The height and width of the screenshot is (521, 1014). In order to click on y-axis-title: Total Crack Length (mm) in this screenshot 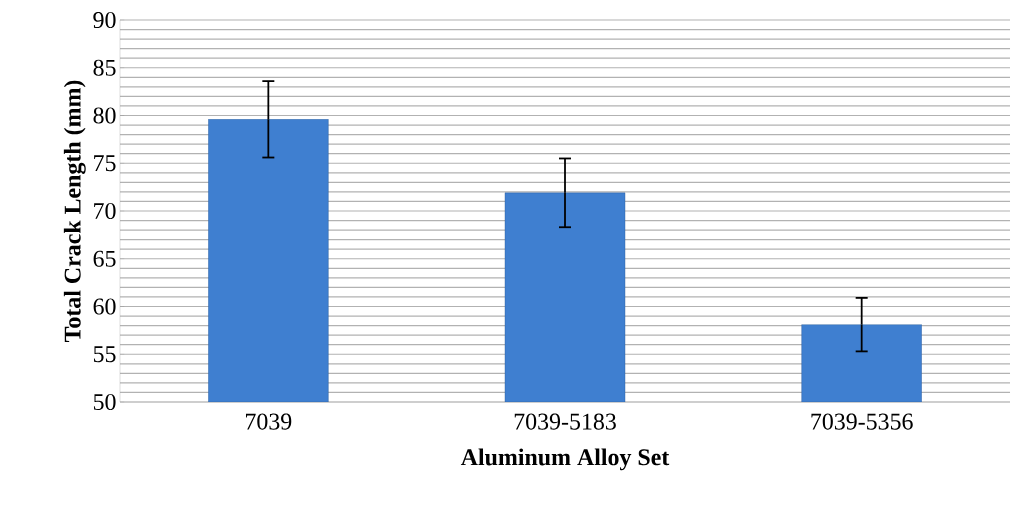, I will do `click(74, 211)`.